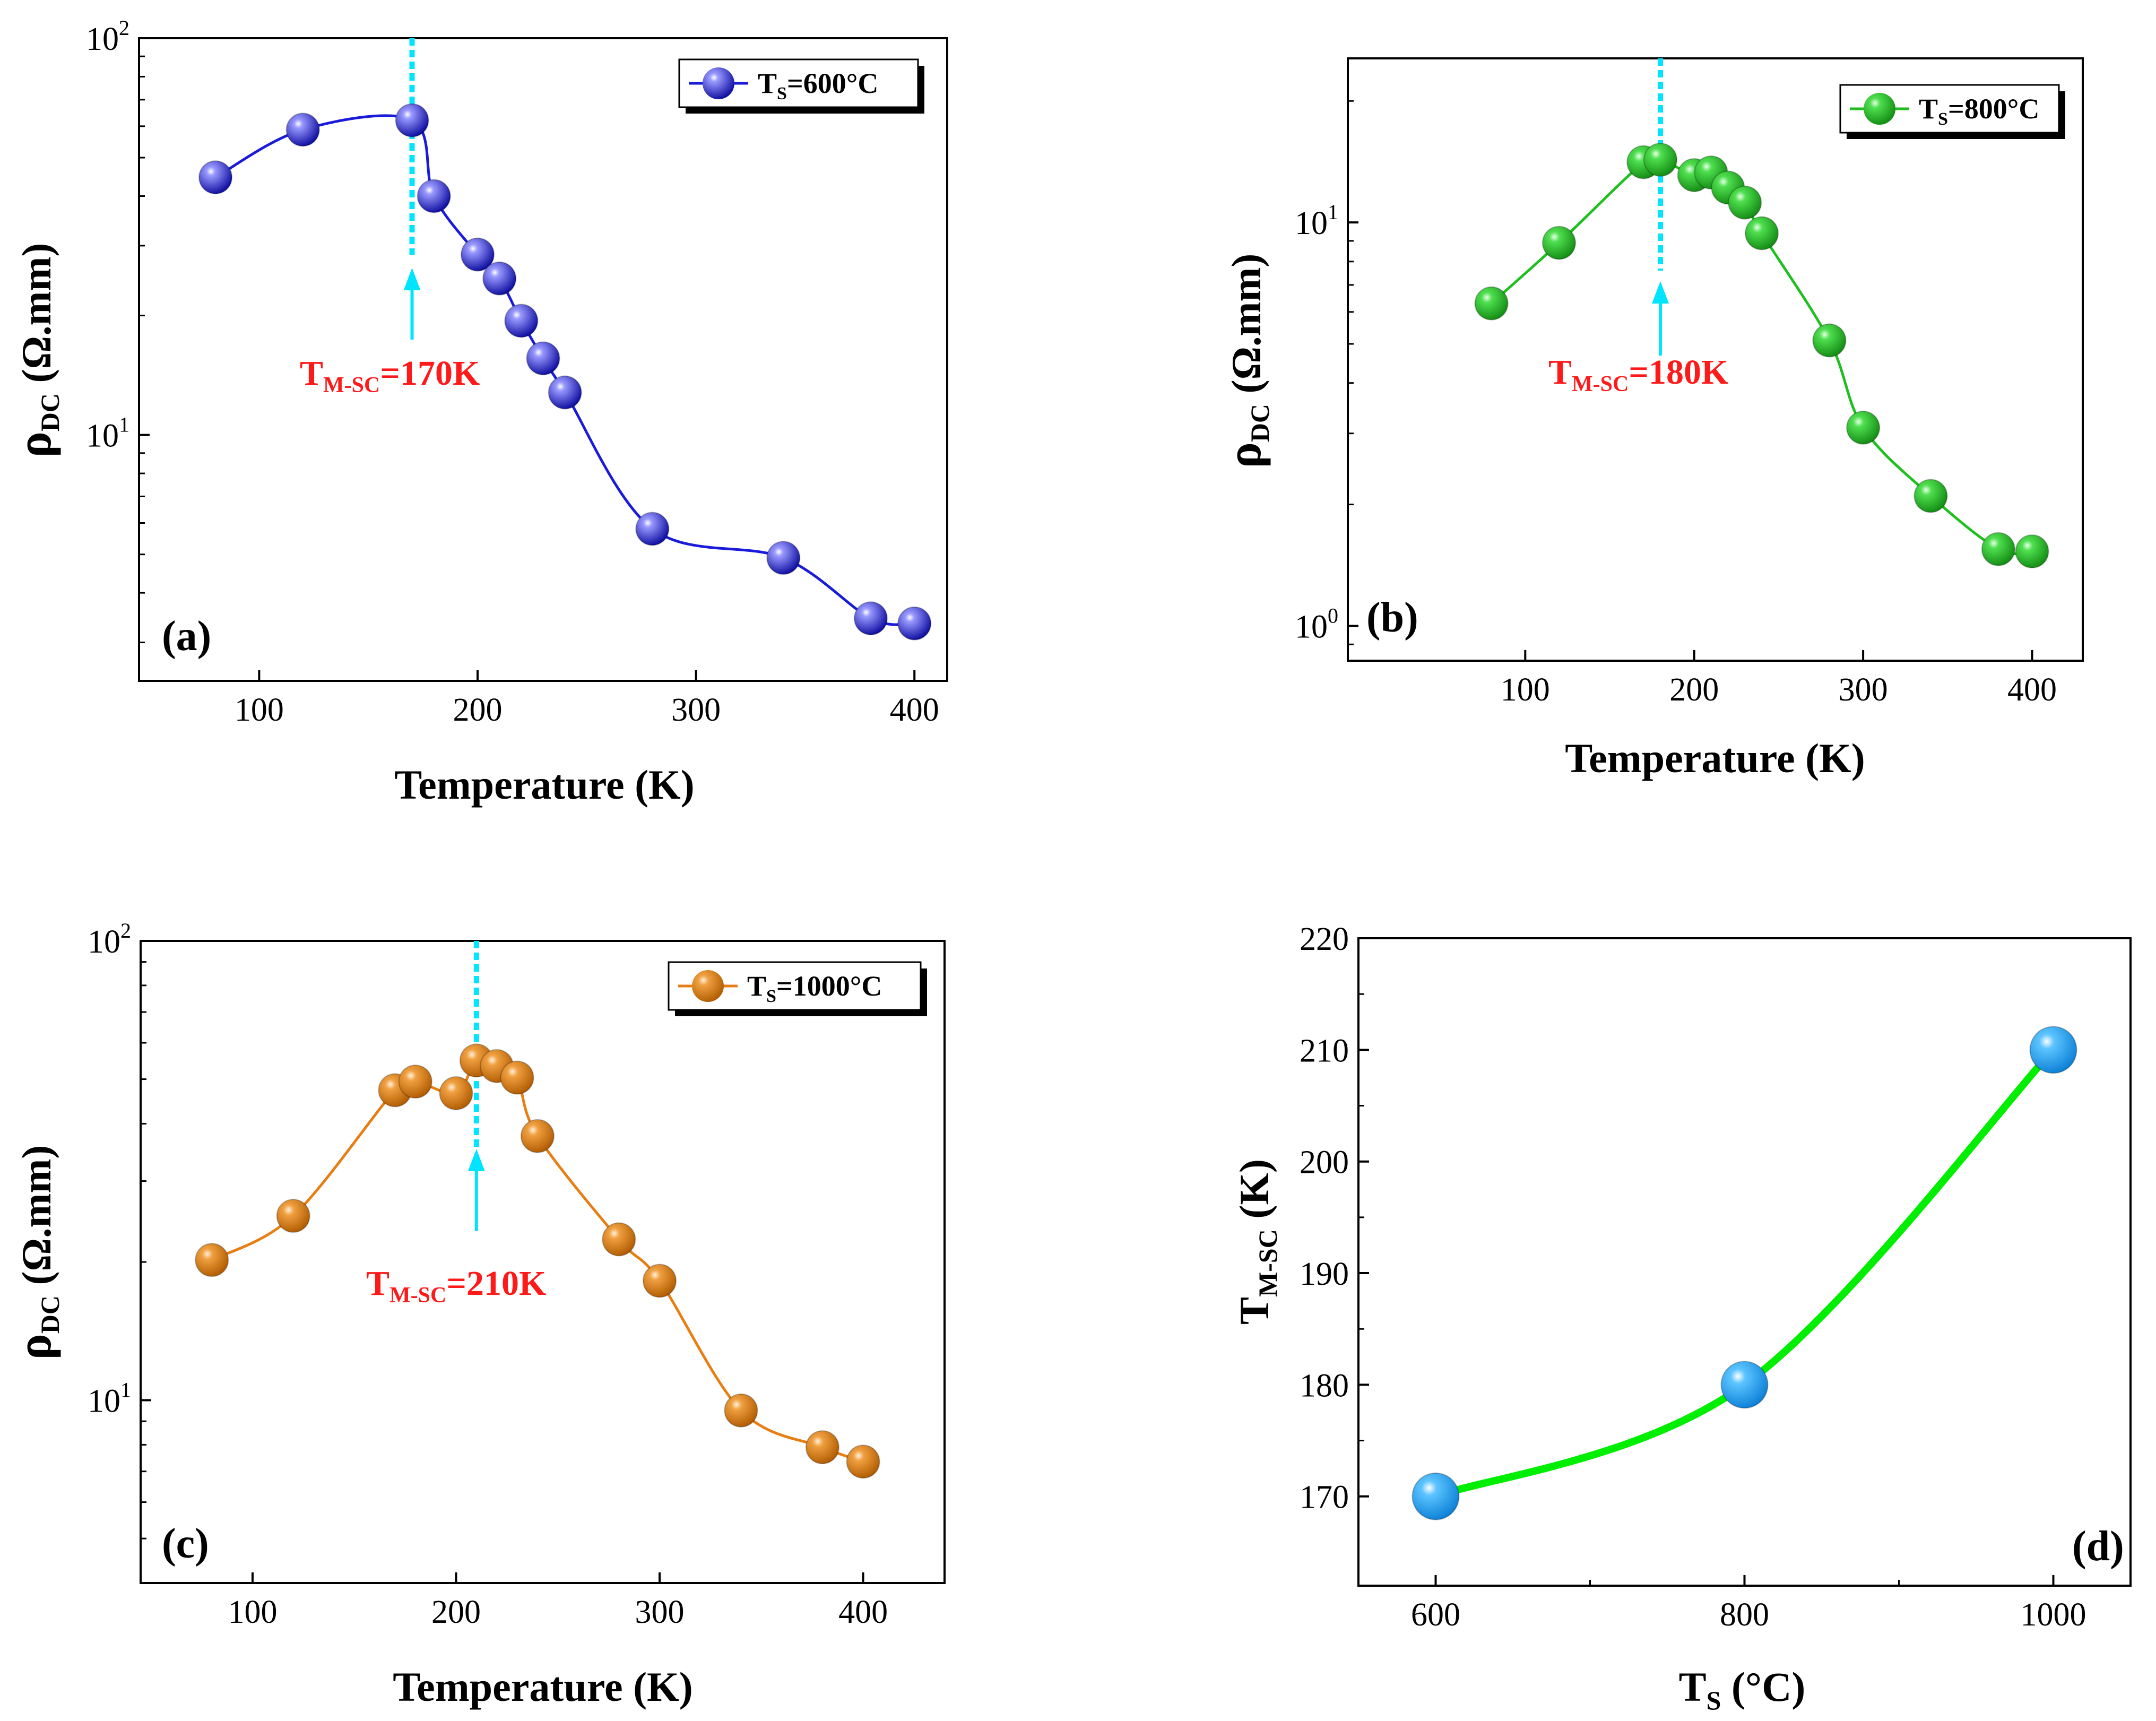 The width and height of the screenshot is (2156, 1721). What do you see at coordinates (2053, 1615) in the screenshot?
I see `x-tick-label: 1000` at bounding box center [2053, 1615].